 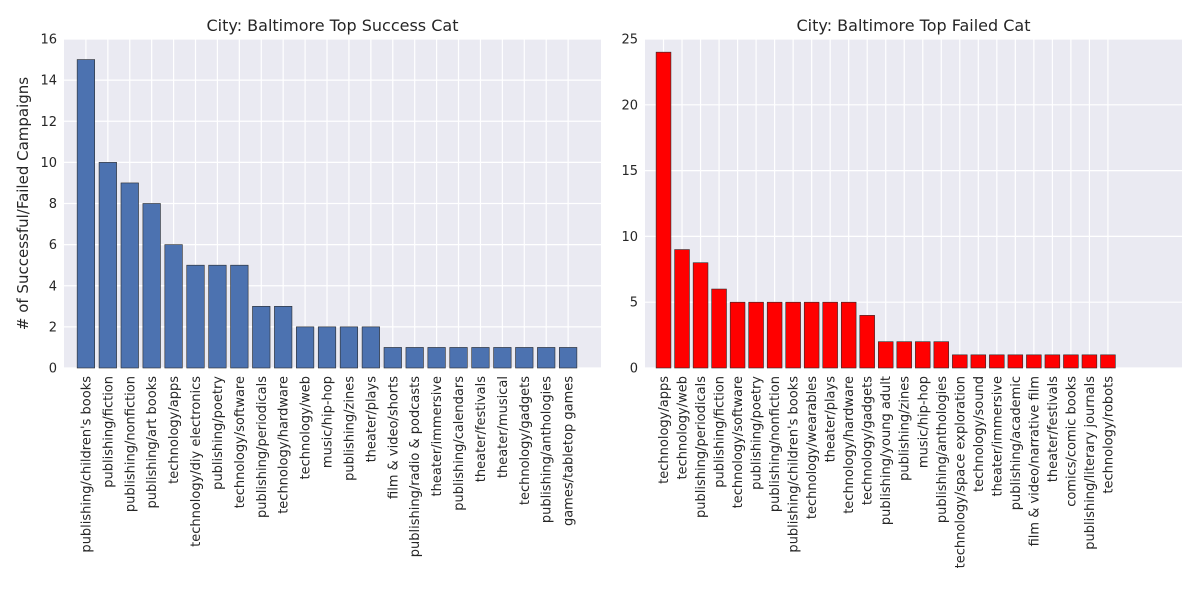 I want to click on x-tick-label: publishing/calendars, so click(x=459, y=443).